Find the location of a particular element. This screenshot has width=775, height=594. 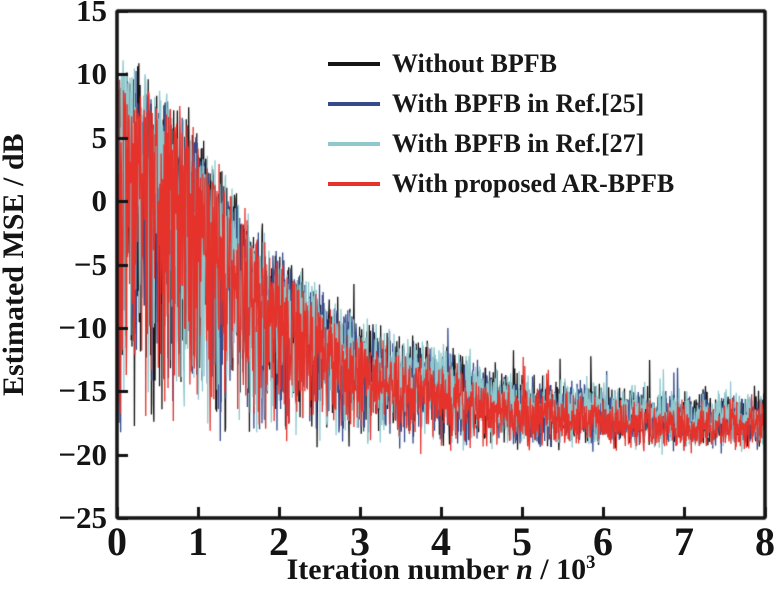

legend-label: With BPFB in Ref.[25] is located at coordinates (518, 103).